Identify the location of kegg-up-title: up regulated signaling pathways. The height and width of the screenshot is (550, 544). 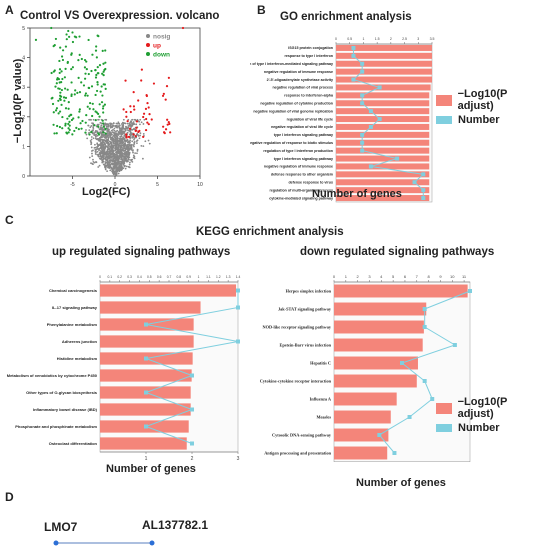
(141, 252).